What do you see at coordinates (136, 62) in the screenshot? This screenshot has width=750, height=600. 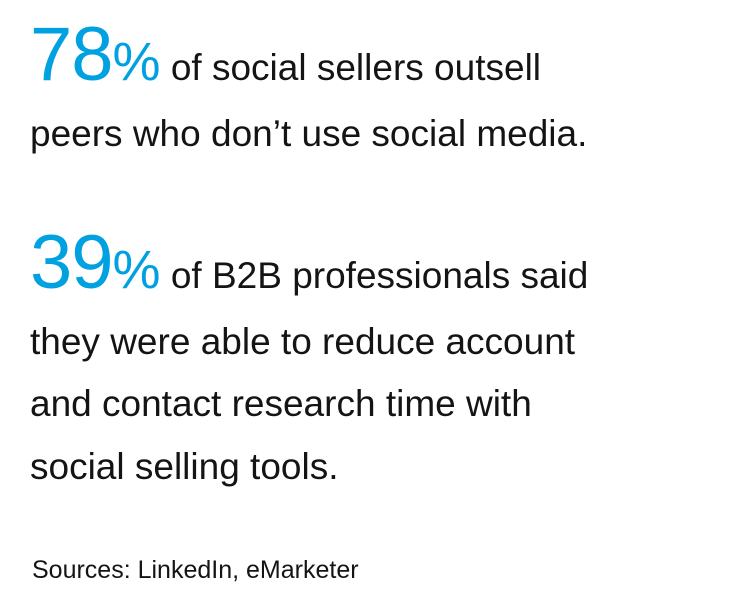 I see `stat-1-percent: %` at bounding box center [136, 62].